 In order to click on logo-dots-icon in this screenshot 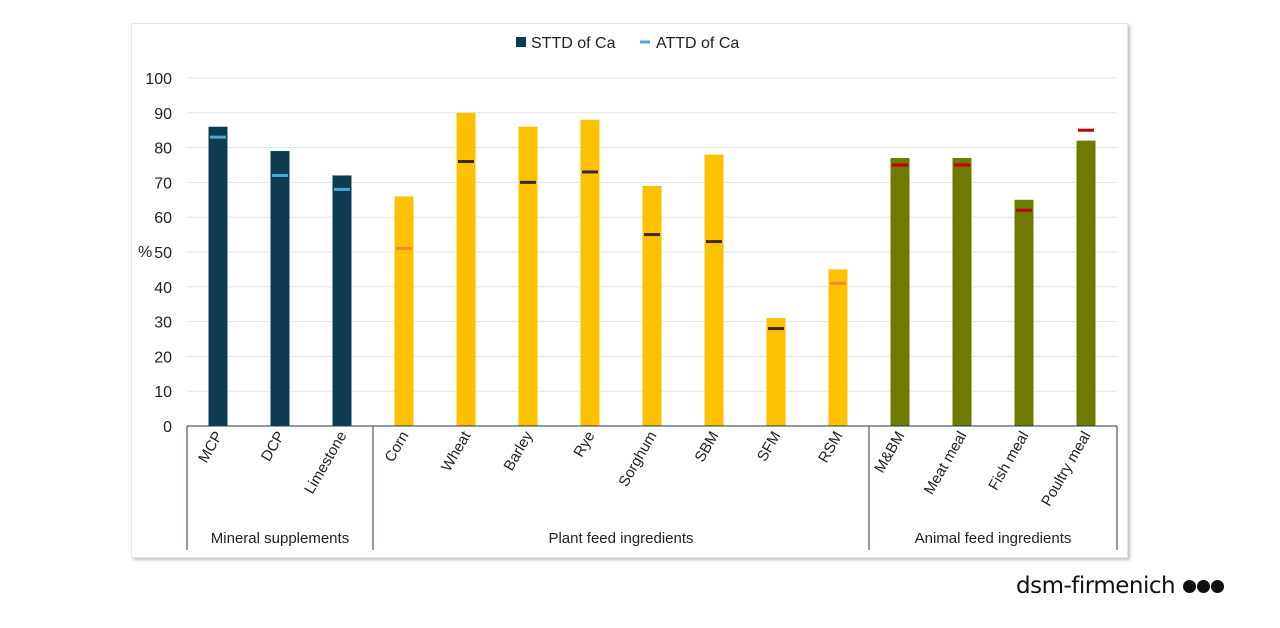, I will do `click(1204, 586)`.